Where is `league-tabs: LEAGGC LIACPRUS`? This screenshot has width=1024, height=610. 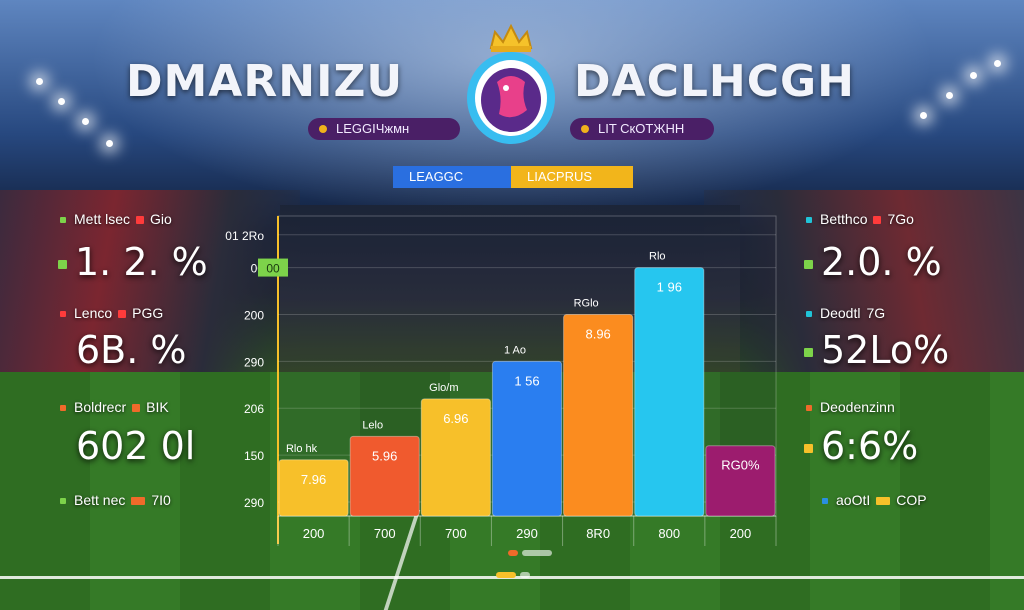
league-tabs: LEAGGC LIACPRUS is located at coordinates (513, 177).